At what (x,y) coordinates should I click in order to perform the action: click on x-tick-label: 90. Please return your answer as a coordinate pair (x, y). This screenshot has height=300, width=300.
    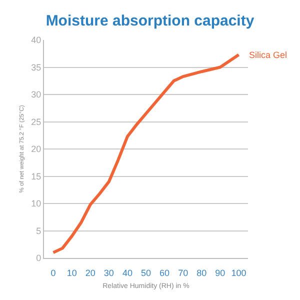
    Looking at the image, I should click on (220, 273).